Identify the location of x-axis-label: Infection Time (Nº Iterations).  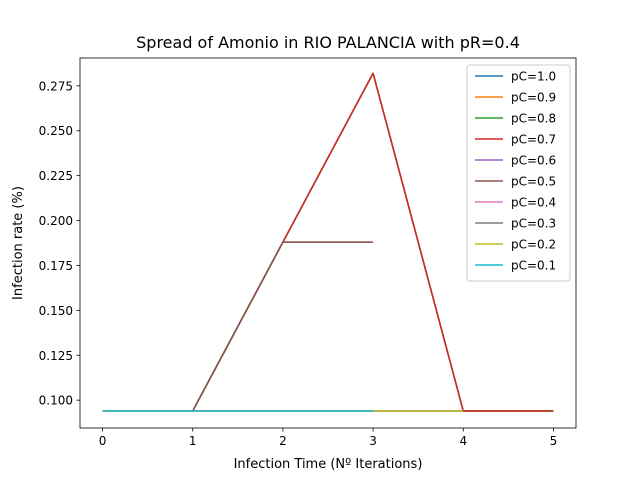
(328, 464).